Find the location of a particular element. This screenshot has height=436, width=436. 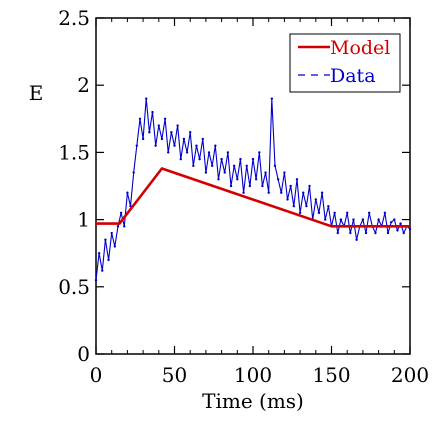

y-tick-label: 2 is located at coordinates (83, 85).